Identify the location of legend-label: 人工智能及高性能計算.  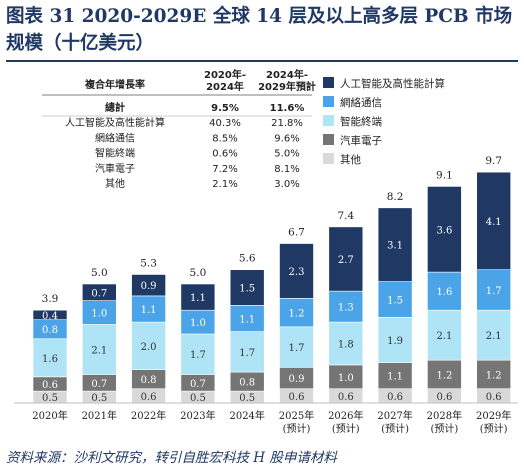
(392, 83).